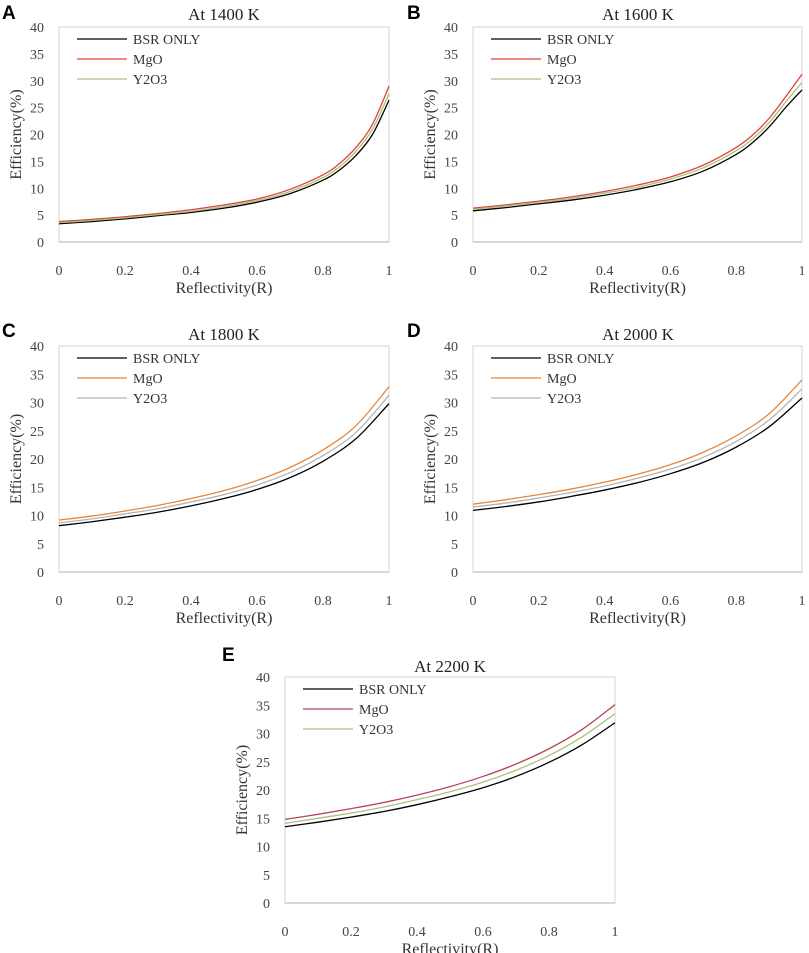 The image size is (809, 953). What do you see at coordinates (450, 666) in the screenshot?
I see `chart-title: At 2200 K` at bounding box center [450, 666].